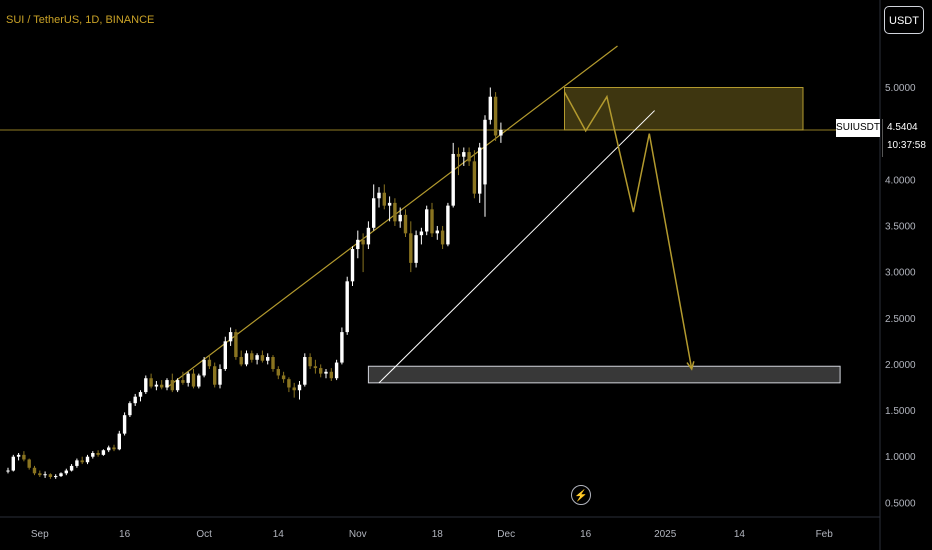 This screenshot has height=550, width=932. I want to click on projection-arrowhead, so click(690, 366).